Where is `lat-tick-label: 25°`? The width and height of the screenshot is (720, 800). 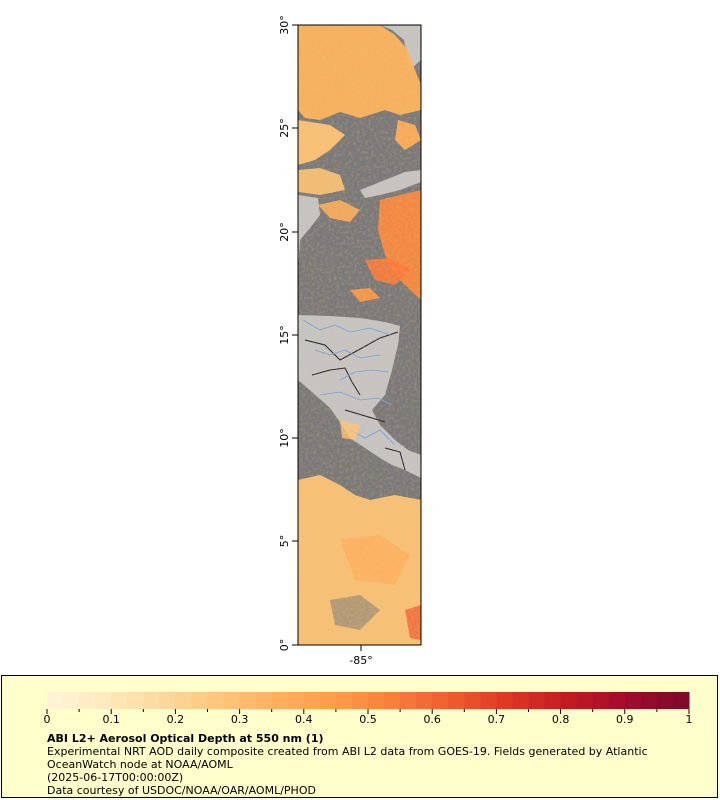 lat-tick-label: 25° is located at coordinates (284, 128).